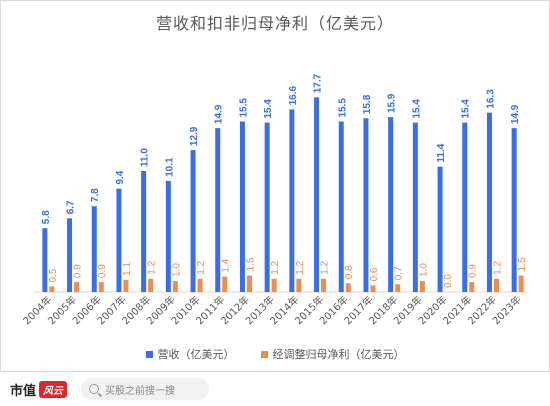 This screenshot has width=550, height=406. I want to click on bar-adjusted-profit-2021年, so click(472, 287).